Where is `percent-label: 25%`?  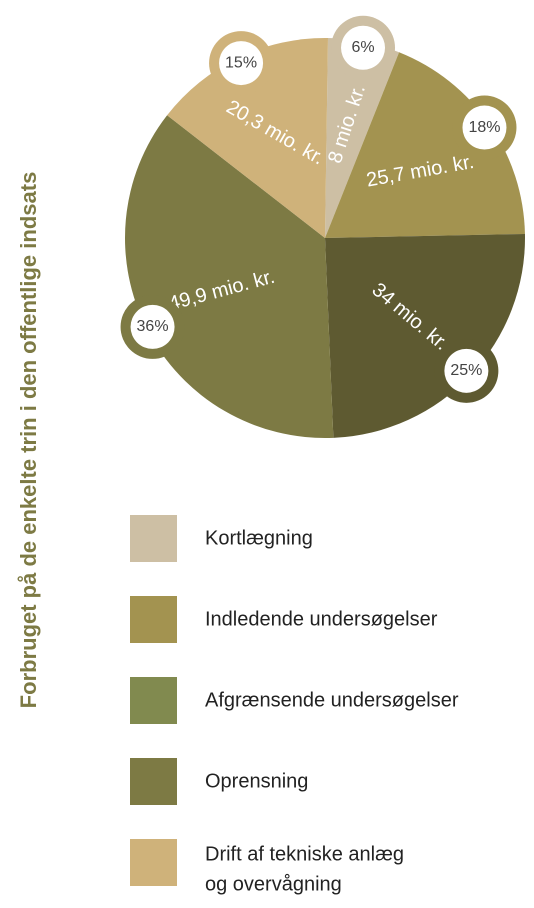 percent-label: 25% is located at coordinates (466, 370).